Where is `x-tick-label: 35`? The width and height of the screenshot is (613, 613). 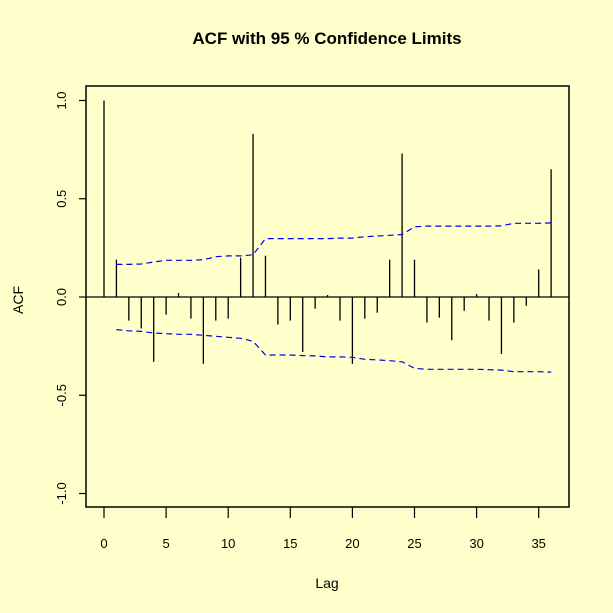
x-tick-label: 35 is located at coordinates (538, 543).